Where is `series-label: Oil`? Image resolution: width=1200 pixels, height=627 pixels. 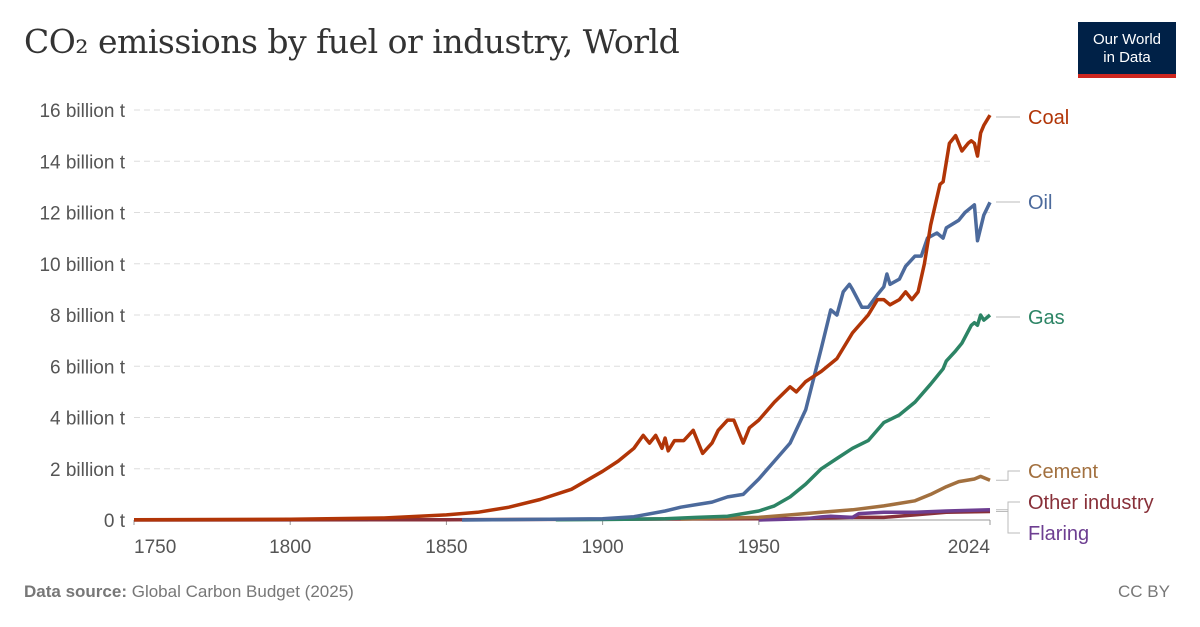
series-label: Oil is located at coordinates (1040, 203).